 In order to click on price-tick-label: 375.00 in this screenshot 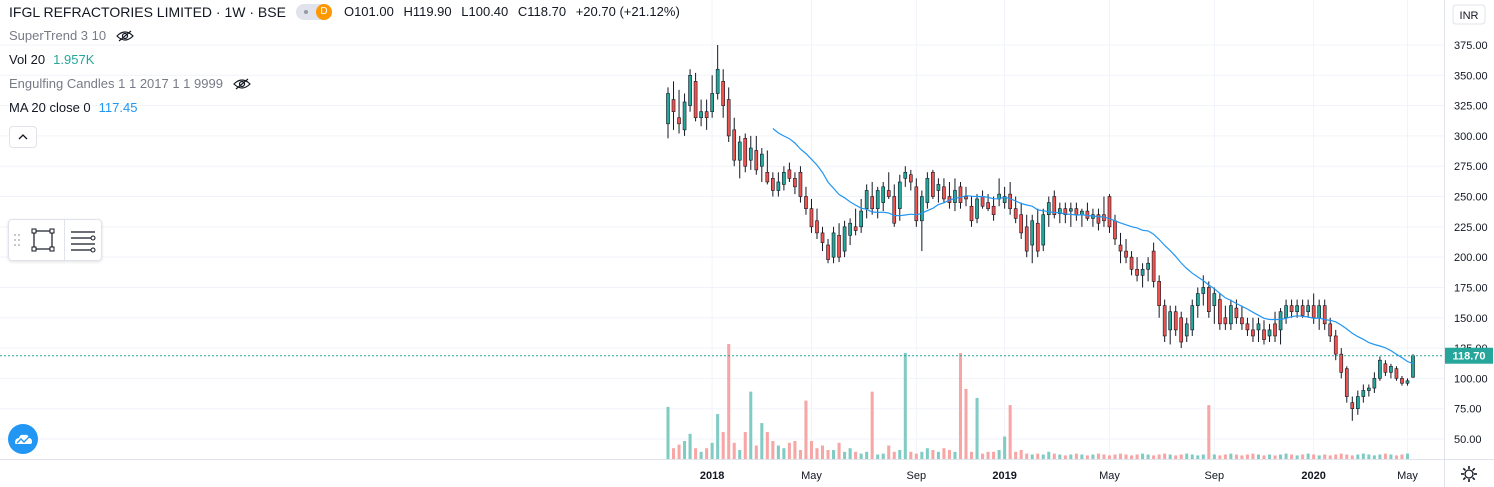, I will do `click(1471, 46)`.